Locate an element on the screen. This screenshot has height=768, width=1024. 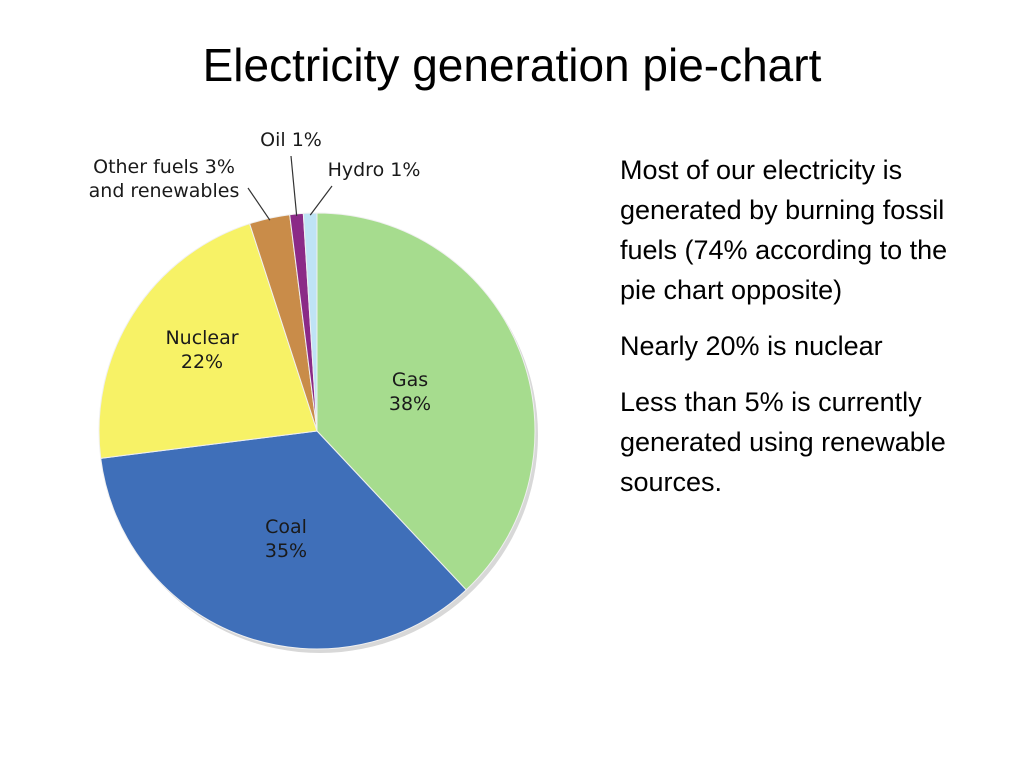
leader-line-oil is located at coordinates (294, 186).